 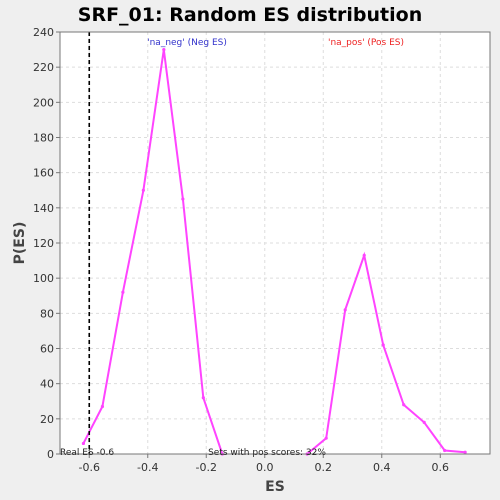 What do you see at coordinates (87, 453) in the screenshot?
I see `real-es-annotation: Real ES -0.6` at bounding box center [87, 453].